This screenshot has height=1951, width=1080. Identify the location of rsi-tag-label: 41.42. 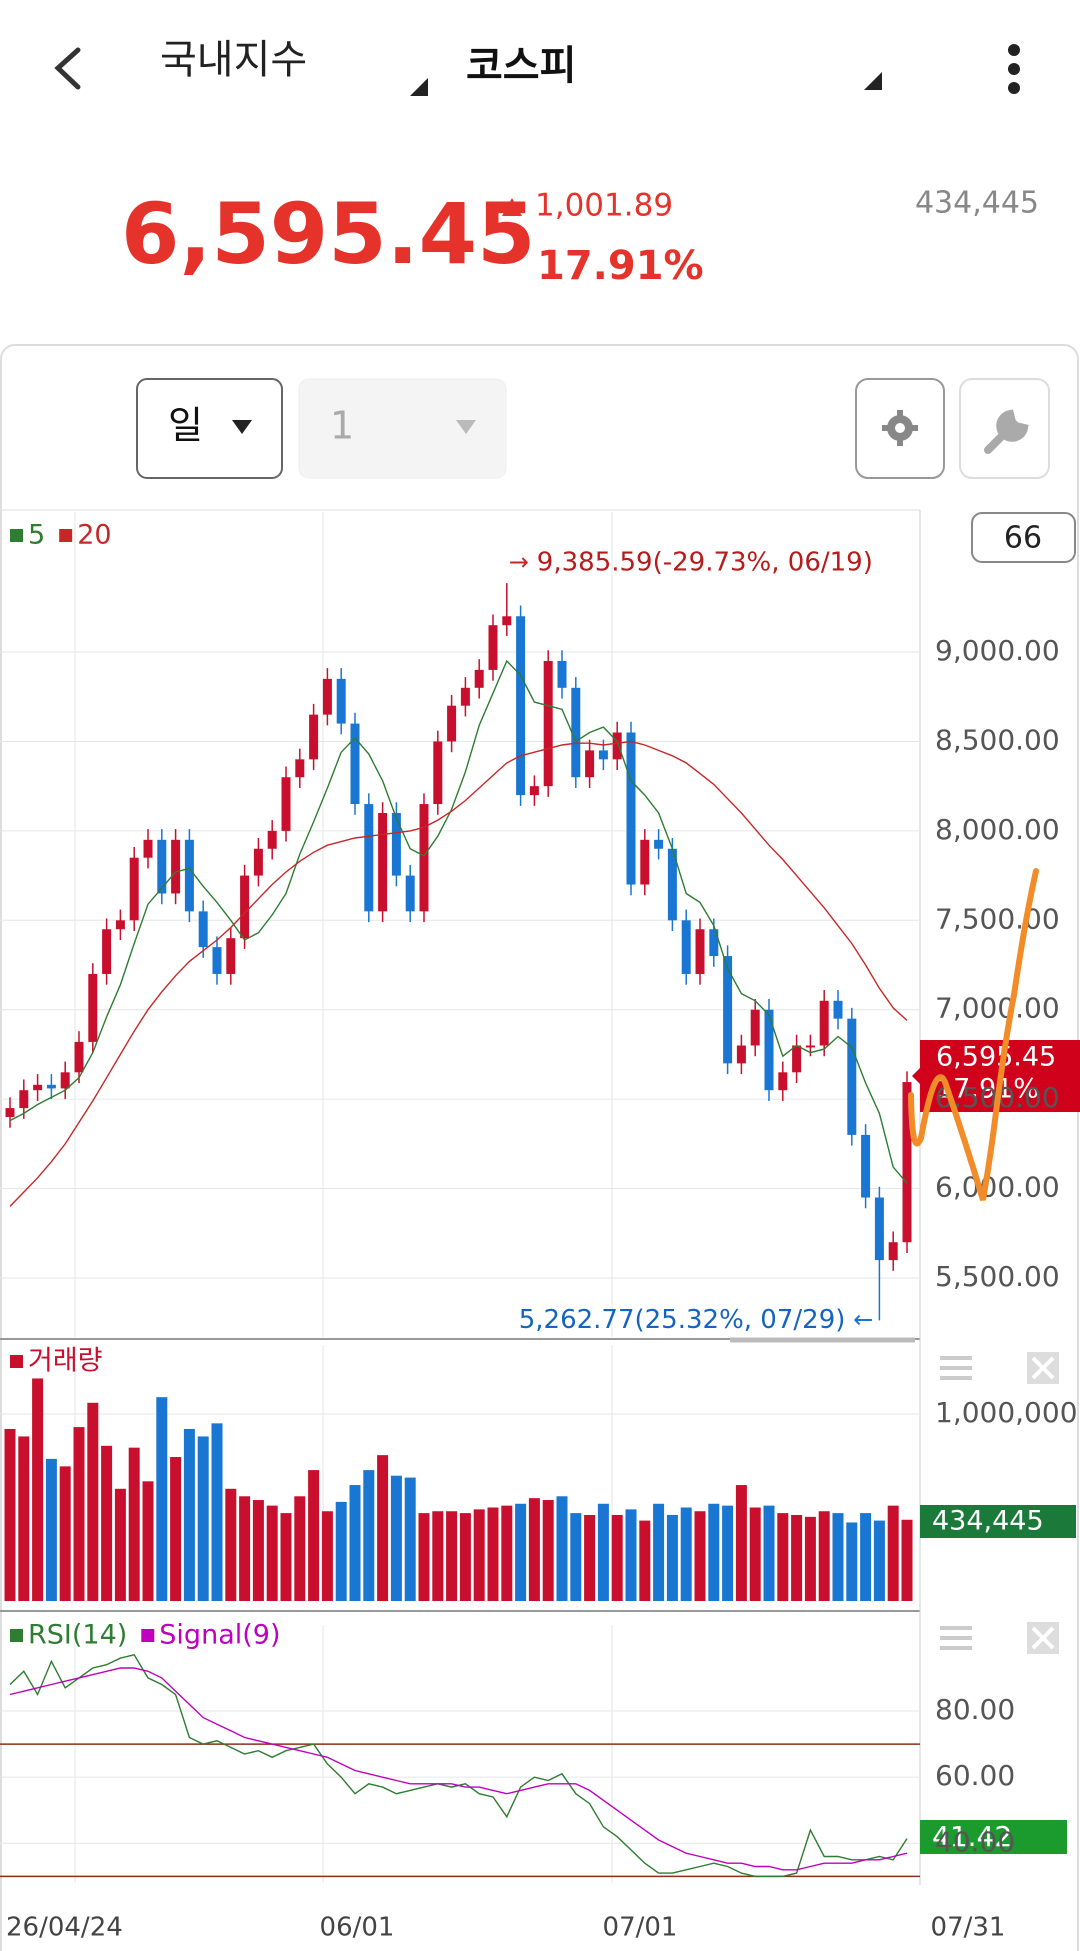
(972, 1836).